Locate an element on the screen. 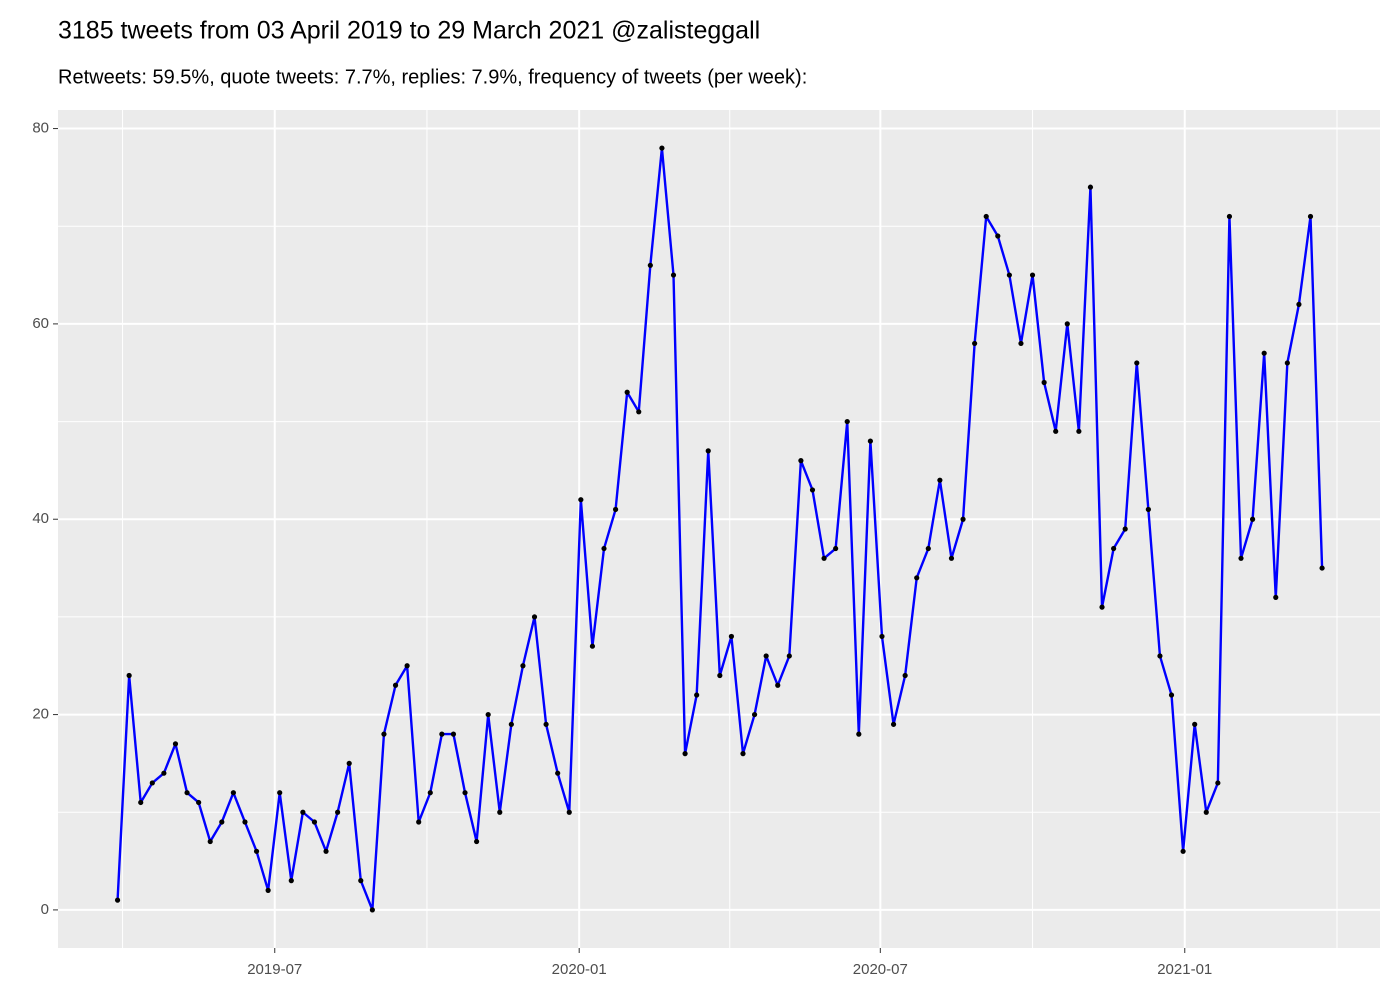 This screenshot has width=1400, height=1000. y-tick-label: 20 is located at coordinates (40, 714).